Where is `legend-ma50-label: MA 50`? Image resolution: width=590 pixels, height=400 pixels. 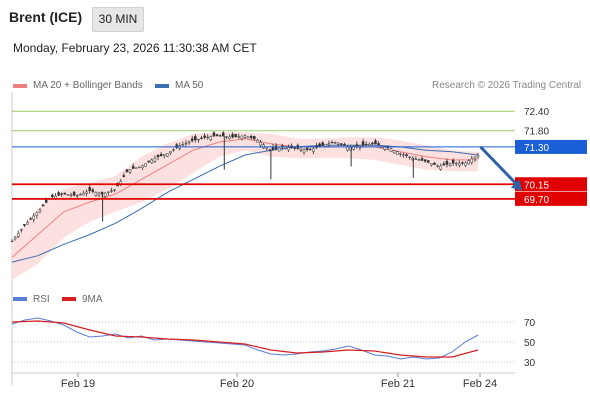 legend-ma50-label: MA 50 is located at coordinates (189, 85).